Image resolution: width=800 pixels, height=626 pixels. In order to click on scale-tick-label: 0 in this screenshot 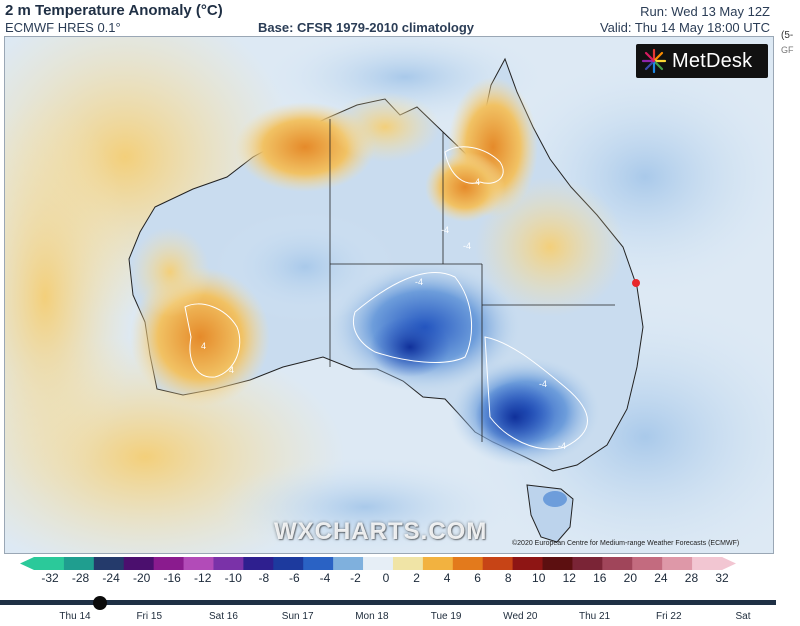, I will do `click(386, 578)`.